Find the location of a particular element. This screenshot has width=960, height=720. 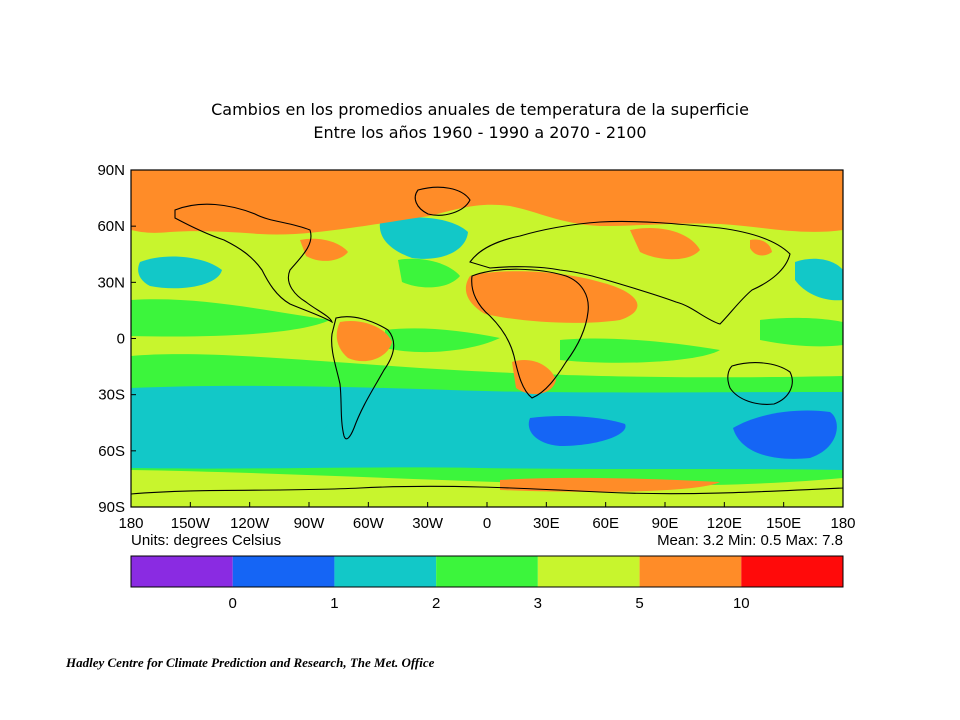

field-arctic-orange is located at coordinates (487, 202).